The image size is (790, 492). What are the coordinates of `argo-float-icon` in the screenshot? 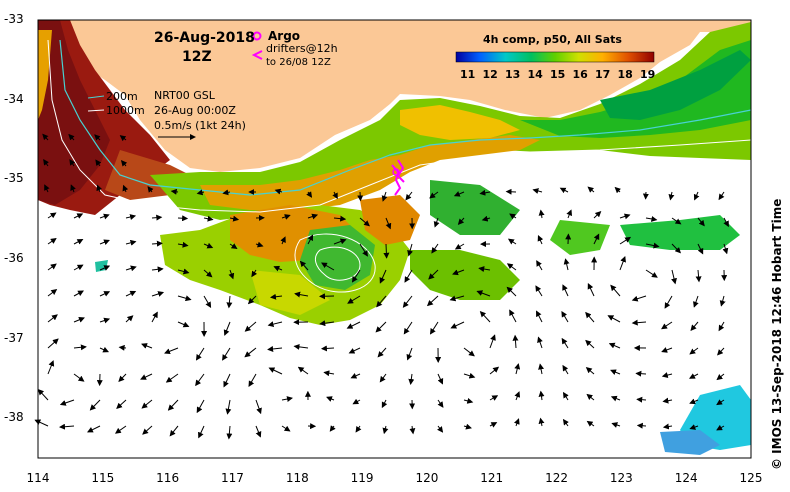 It's located at (396, 172).